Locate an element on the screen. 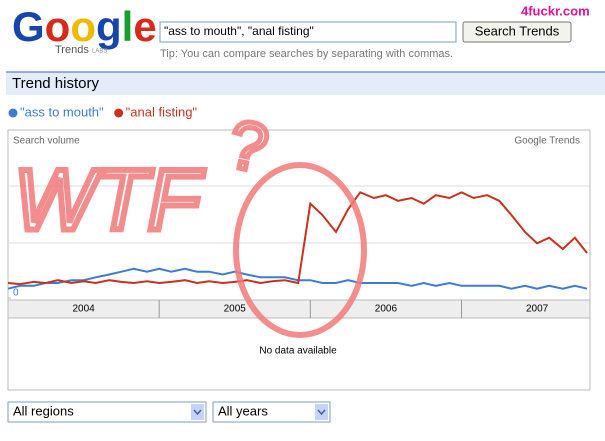 The height and width of the screenshot is (441, 605). no-data: No data available is located at coordinates (298, 351).